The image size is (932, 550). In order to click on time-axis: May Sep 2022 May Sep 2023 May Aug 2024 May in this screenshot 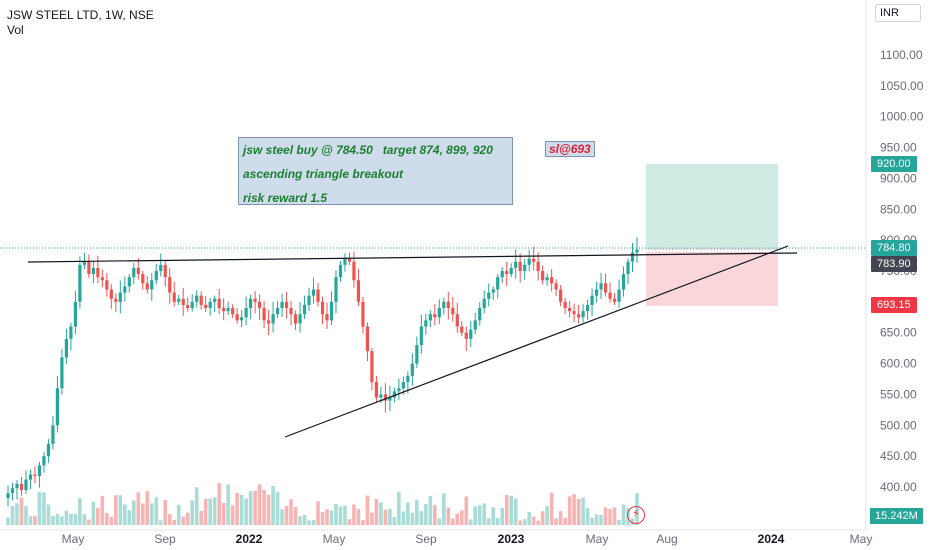, I will do `click(467, 539)`.